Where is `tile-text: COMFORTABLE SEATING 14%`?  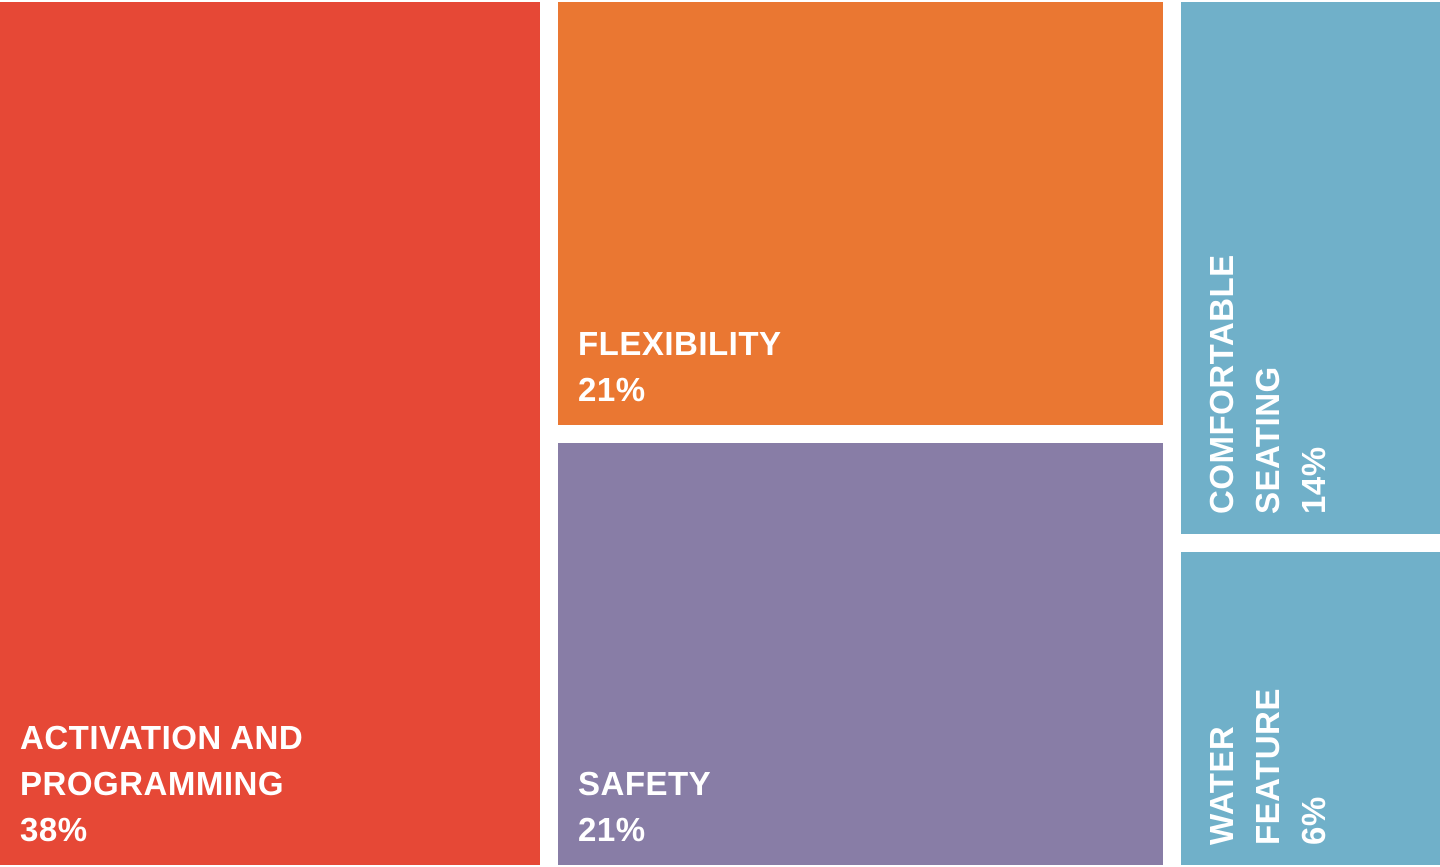 tile-text: COMFORTABLE SEATING 14% is located at coordinates (1268, 385).